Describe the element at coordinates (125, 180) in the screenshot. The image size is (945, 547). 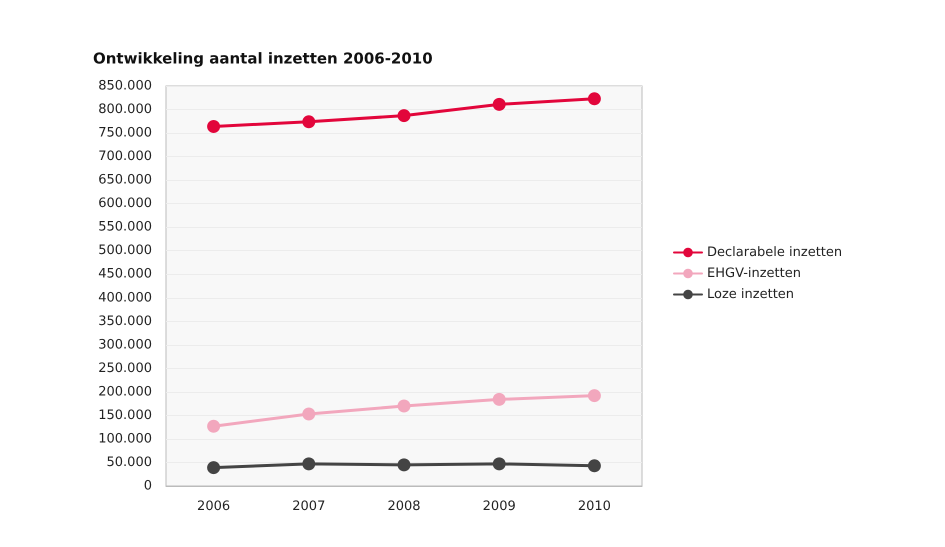
I see `y-tick-label: 650.000` at that location.